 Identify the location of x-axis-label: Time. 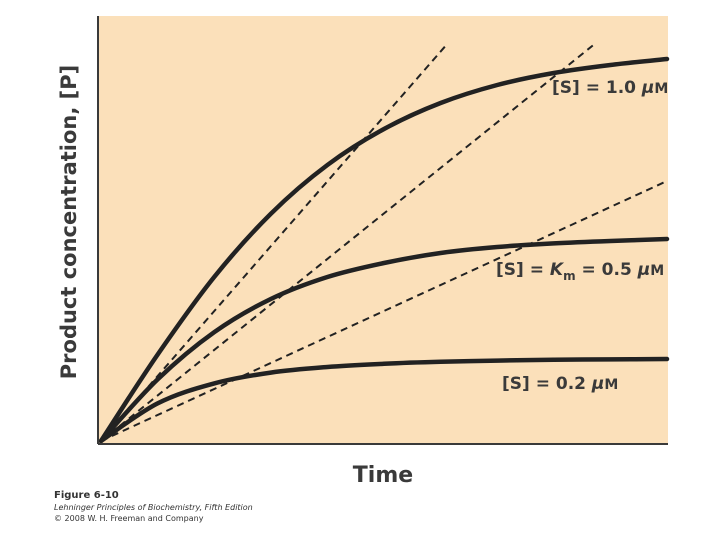
(383, 475).